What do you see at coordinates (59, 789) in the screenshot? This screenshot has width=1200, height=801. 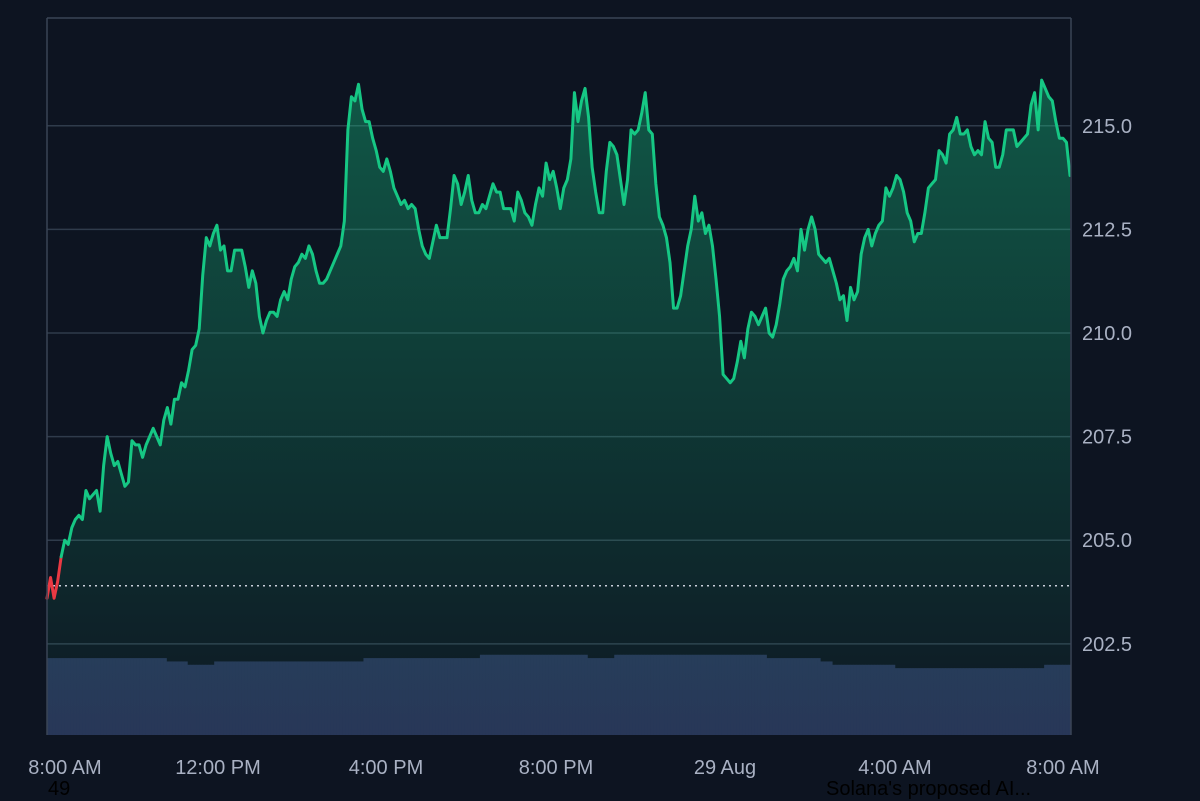 I see `footer-left-number: 49` at bounding box center [59, 789].